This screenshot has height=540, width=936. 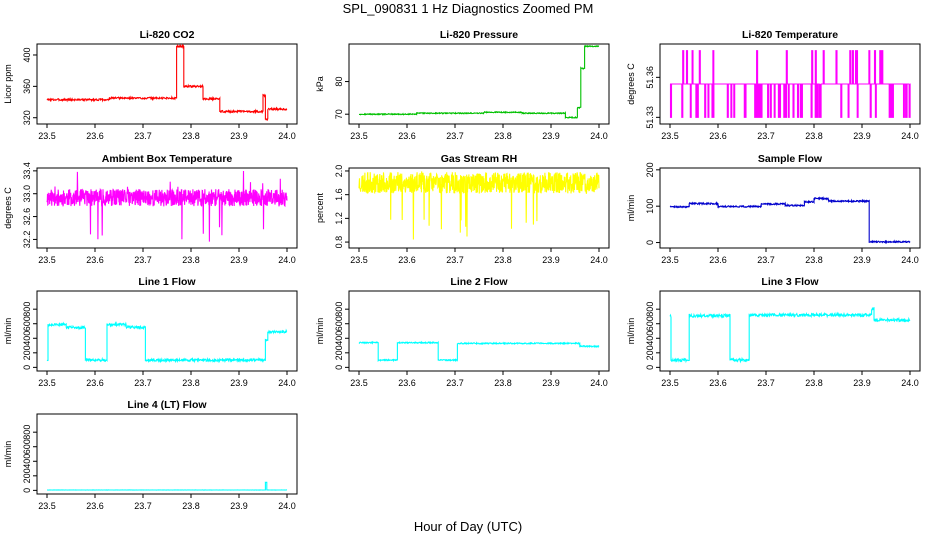 I want to click on figure-title: SPL_090831 1 Hz Diagnostics Zoomed PM, so click(x=468, y=8).